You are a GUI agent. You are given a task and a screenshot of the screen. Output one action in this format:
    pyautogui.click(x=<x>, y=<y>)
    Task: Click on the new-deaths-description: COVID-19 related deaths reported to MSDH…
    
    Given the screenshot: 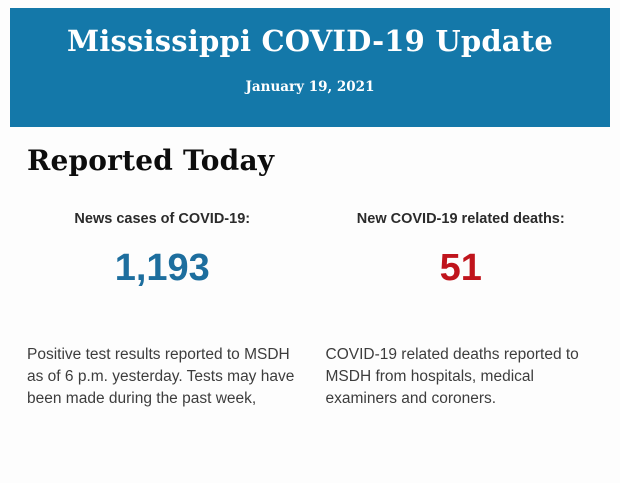 What is the action you would take?
    pyautogui.click(x=452, y=376)
    